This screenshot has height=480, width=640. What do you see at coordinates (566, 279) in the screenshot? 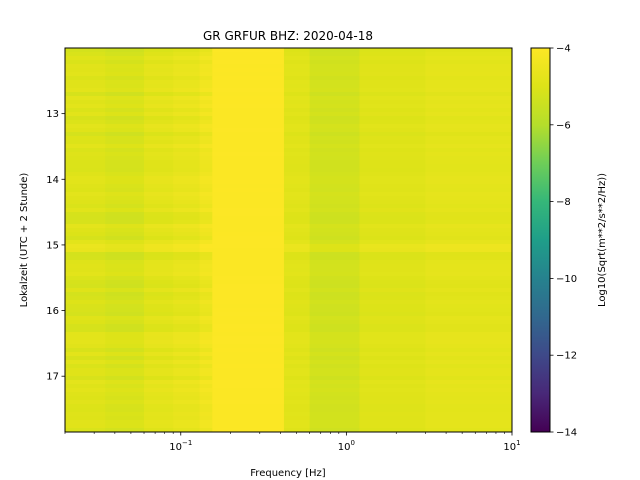
I see `colorbar-tick-label: −10` at bounding box center [566, 279].